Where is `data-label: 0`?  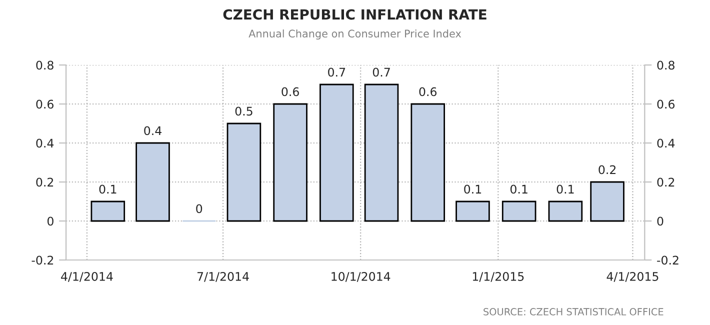 data-label: 0 is located at coordinates (199, 209).